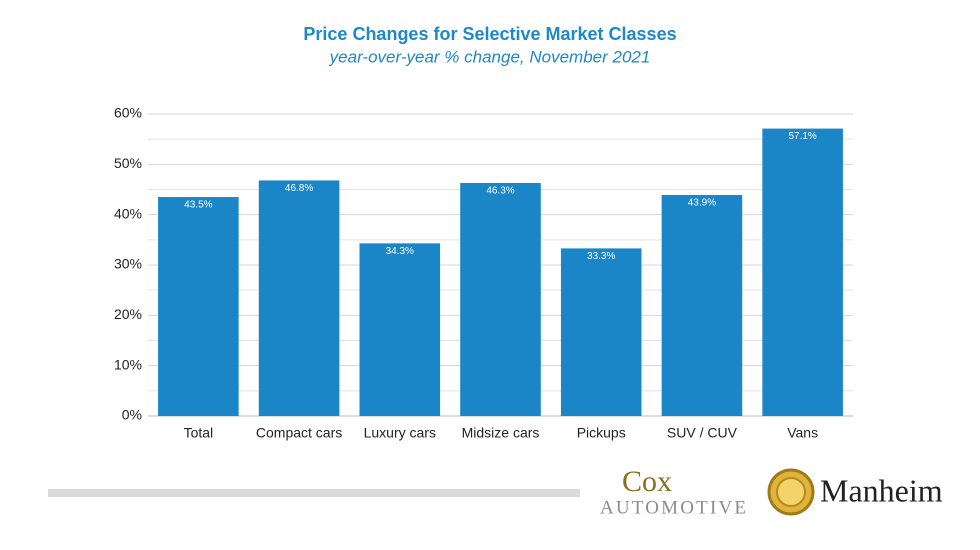 This screenshot has height=550, width=980. Describe the element at coordinates (601, 433) in the screenshot. I see `x-tick-label: Pickups` at that location.